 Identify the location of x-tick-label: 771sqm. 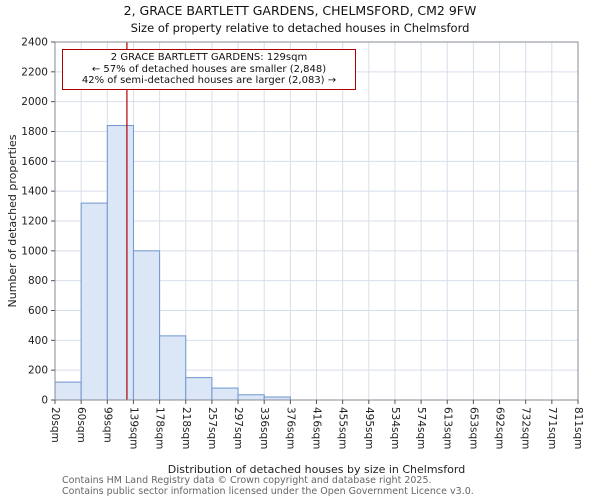
(552, 428).